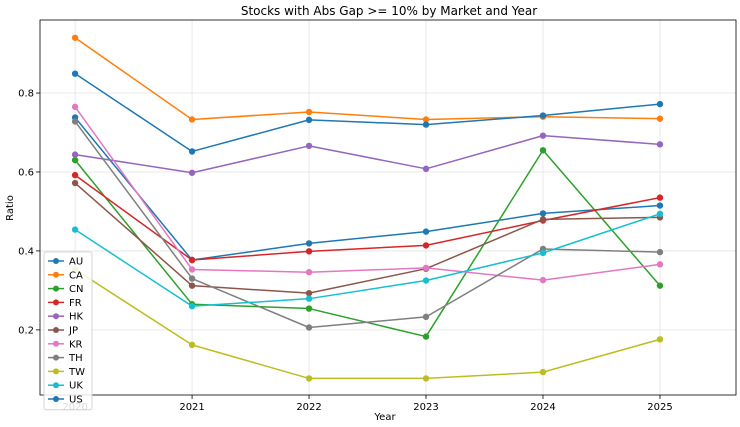  What do you see at coordinates (65, 289) in the screenshot?
I see `legend-item-cn: CN` at bounding box center [65, 289].